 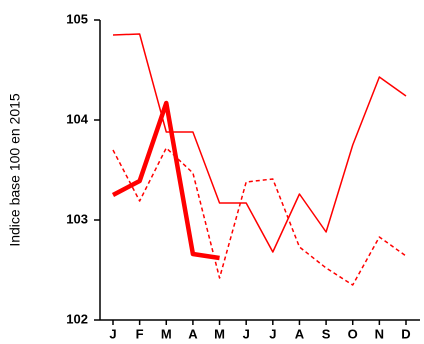 I want to click on x-tick-label: S, so click(x=326, y=333).